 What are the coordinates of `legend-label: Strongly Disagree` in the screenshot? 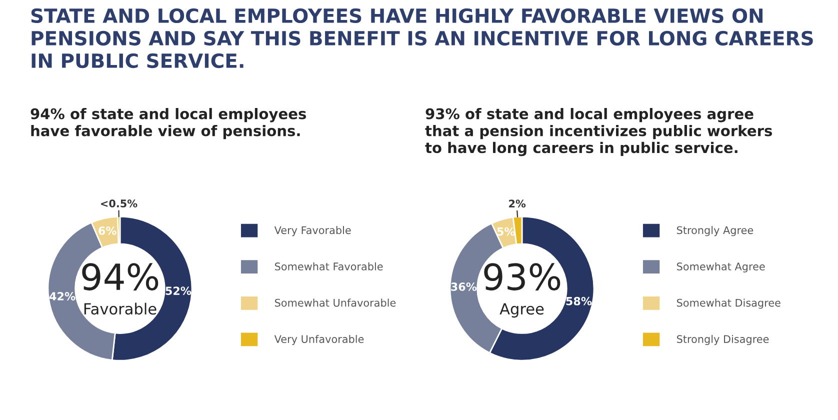 It's located at (722, 340).